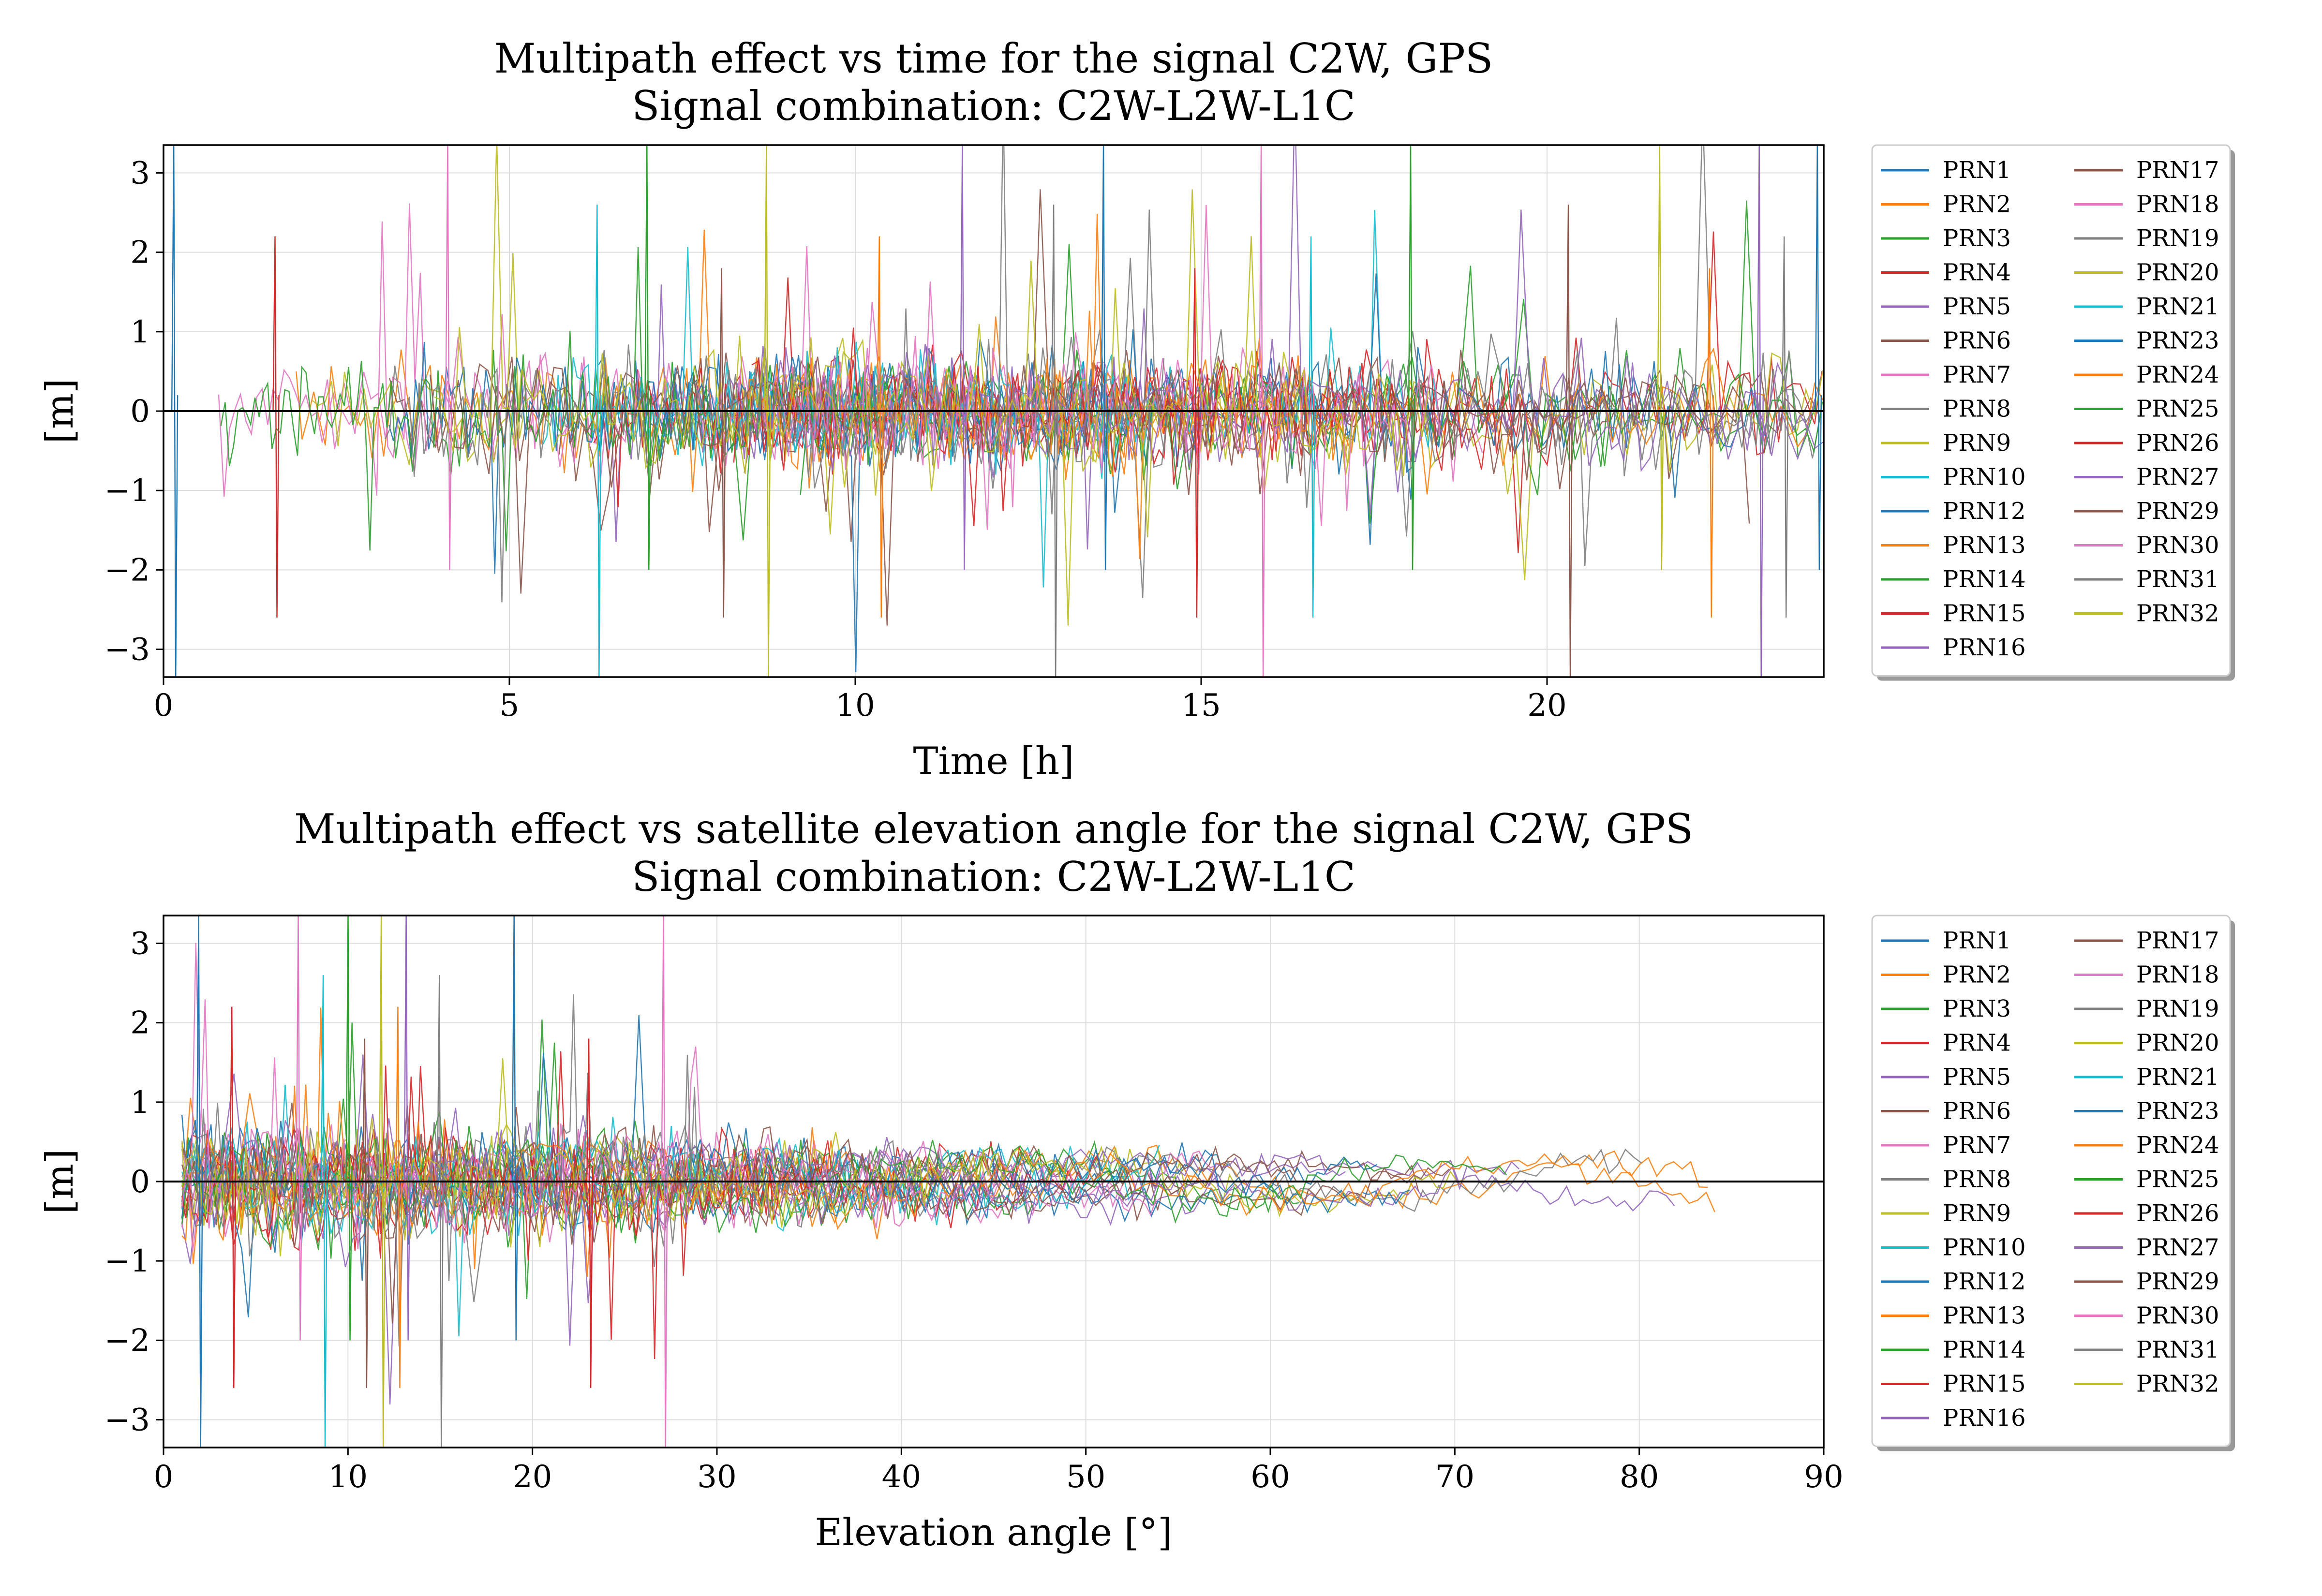 This screenshot has height=1596, width=2322. Describe the element at coordinates (716, 1477) in the screenshot. I see `x-tick-label: 30` at that location.